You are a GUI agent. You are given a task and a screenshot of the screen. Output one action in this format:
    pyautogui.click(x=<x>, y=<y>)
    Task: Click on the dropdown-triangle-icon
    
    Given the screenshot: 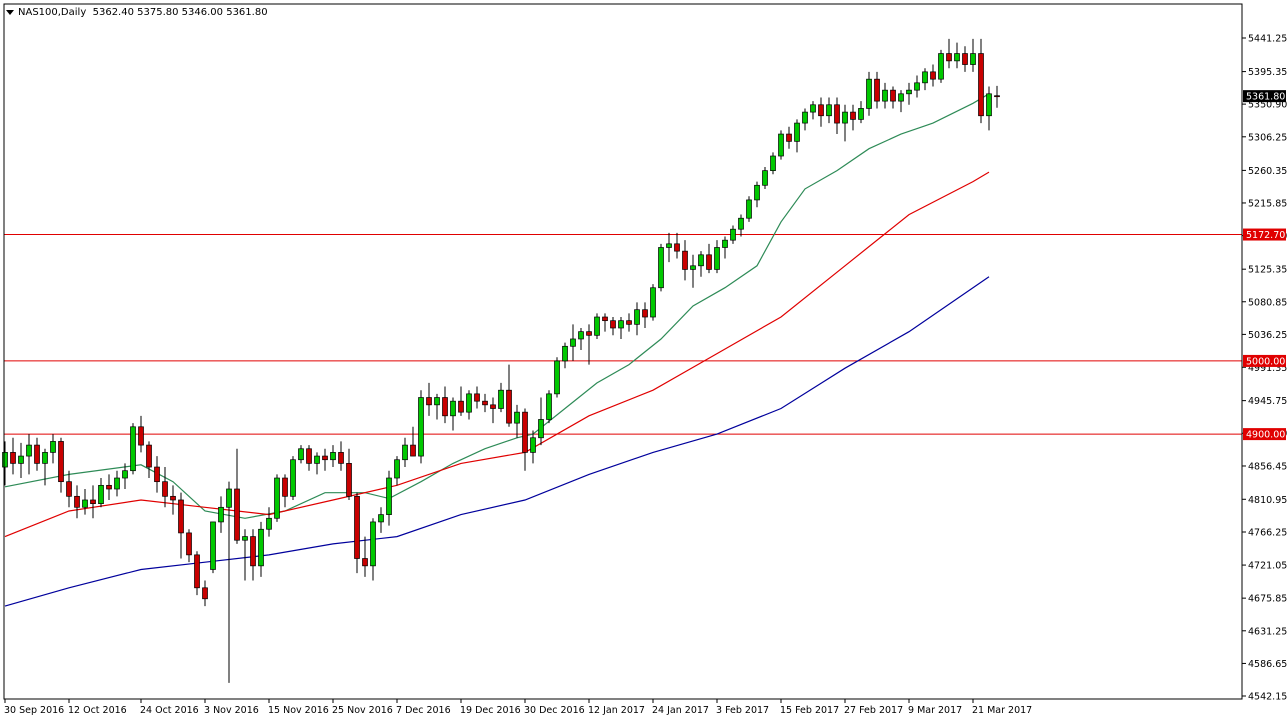 What is the action you would take?
    pyautogui.click(x=10, y=12)
    